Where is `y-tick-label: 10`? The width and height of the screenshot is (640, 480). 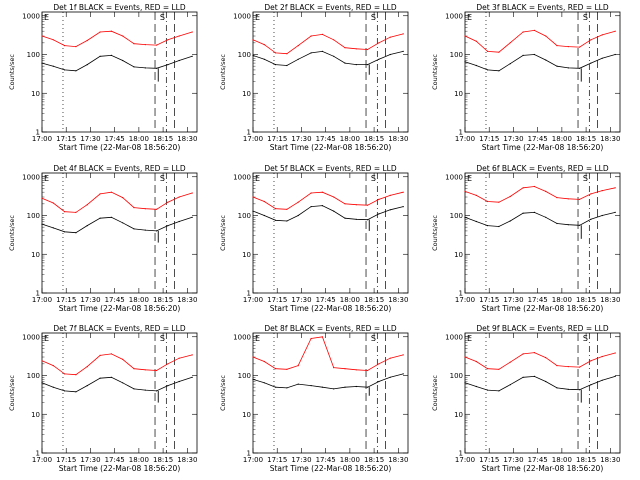
y-tick-label: 10 is located at coordinates (35, 94).